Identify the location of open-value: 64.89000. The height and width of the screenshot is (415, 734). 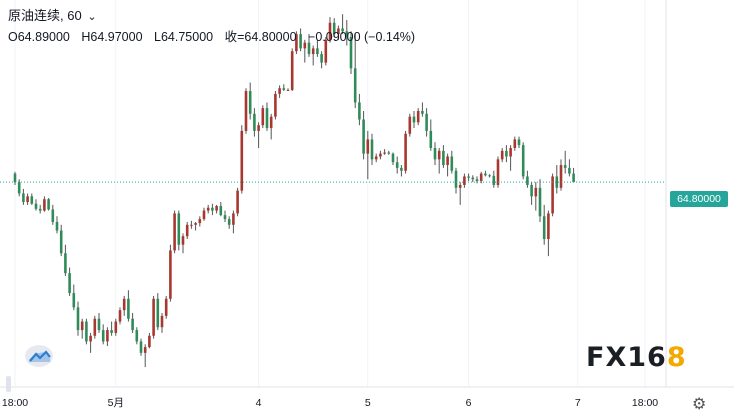
(43, 37).